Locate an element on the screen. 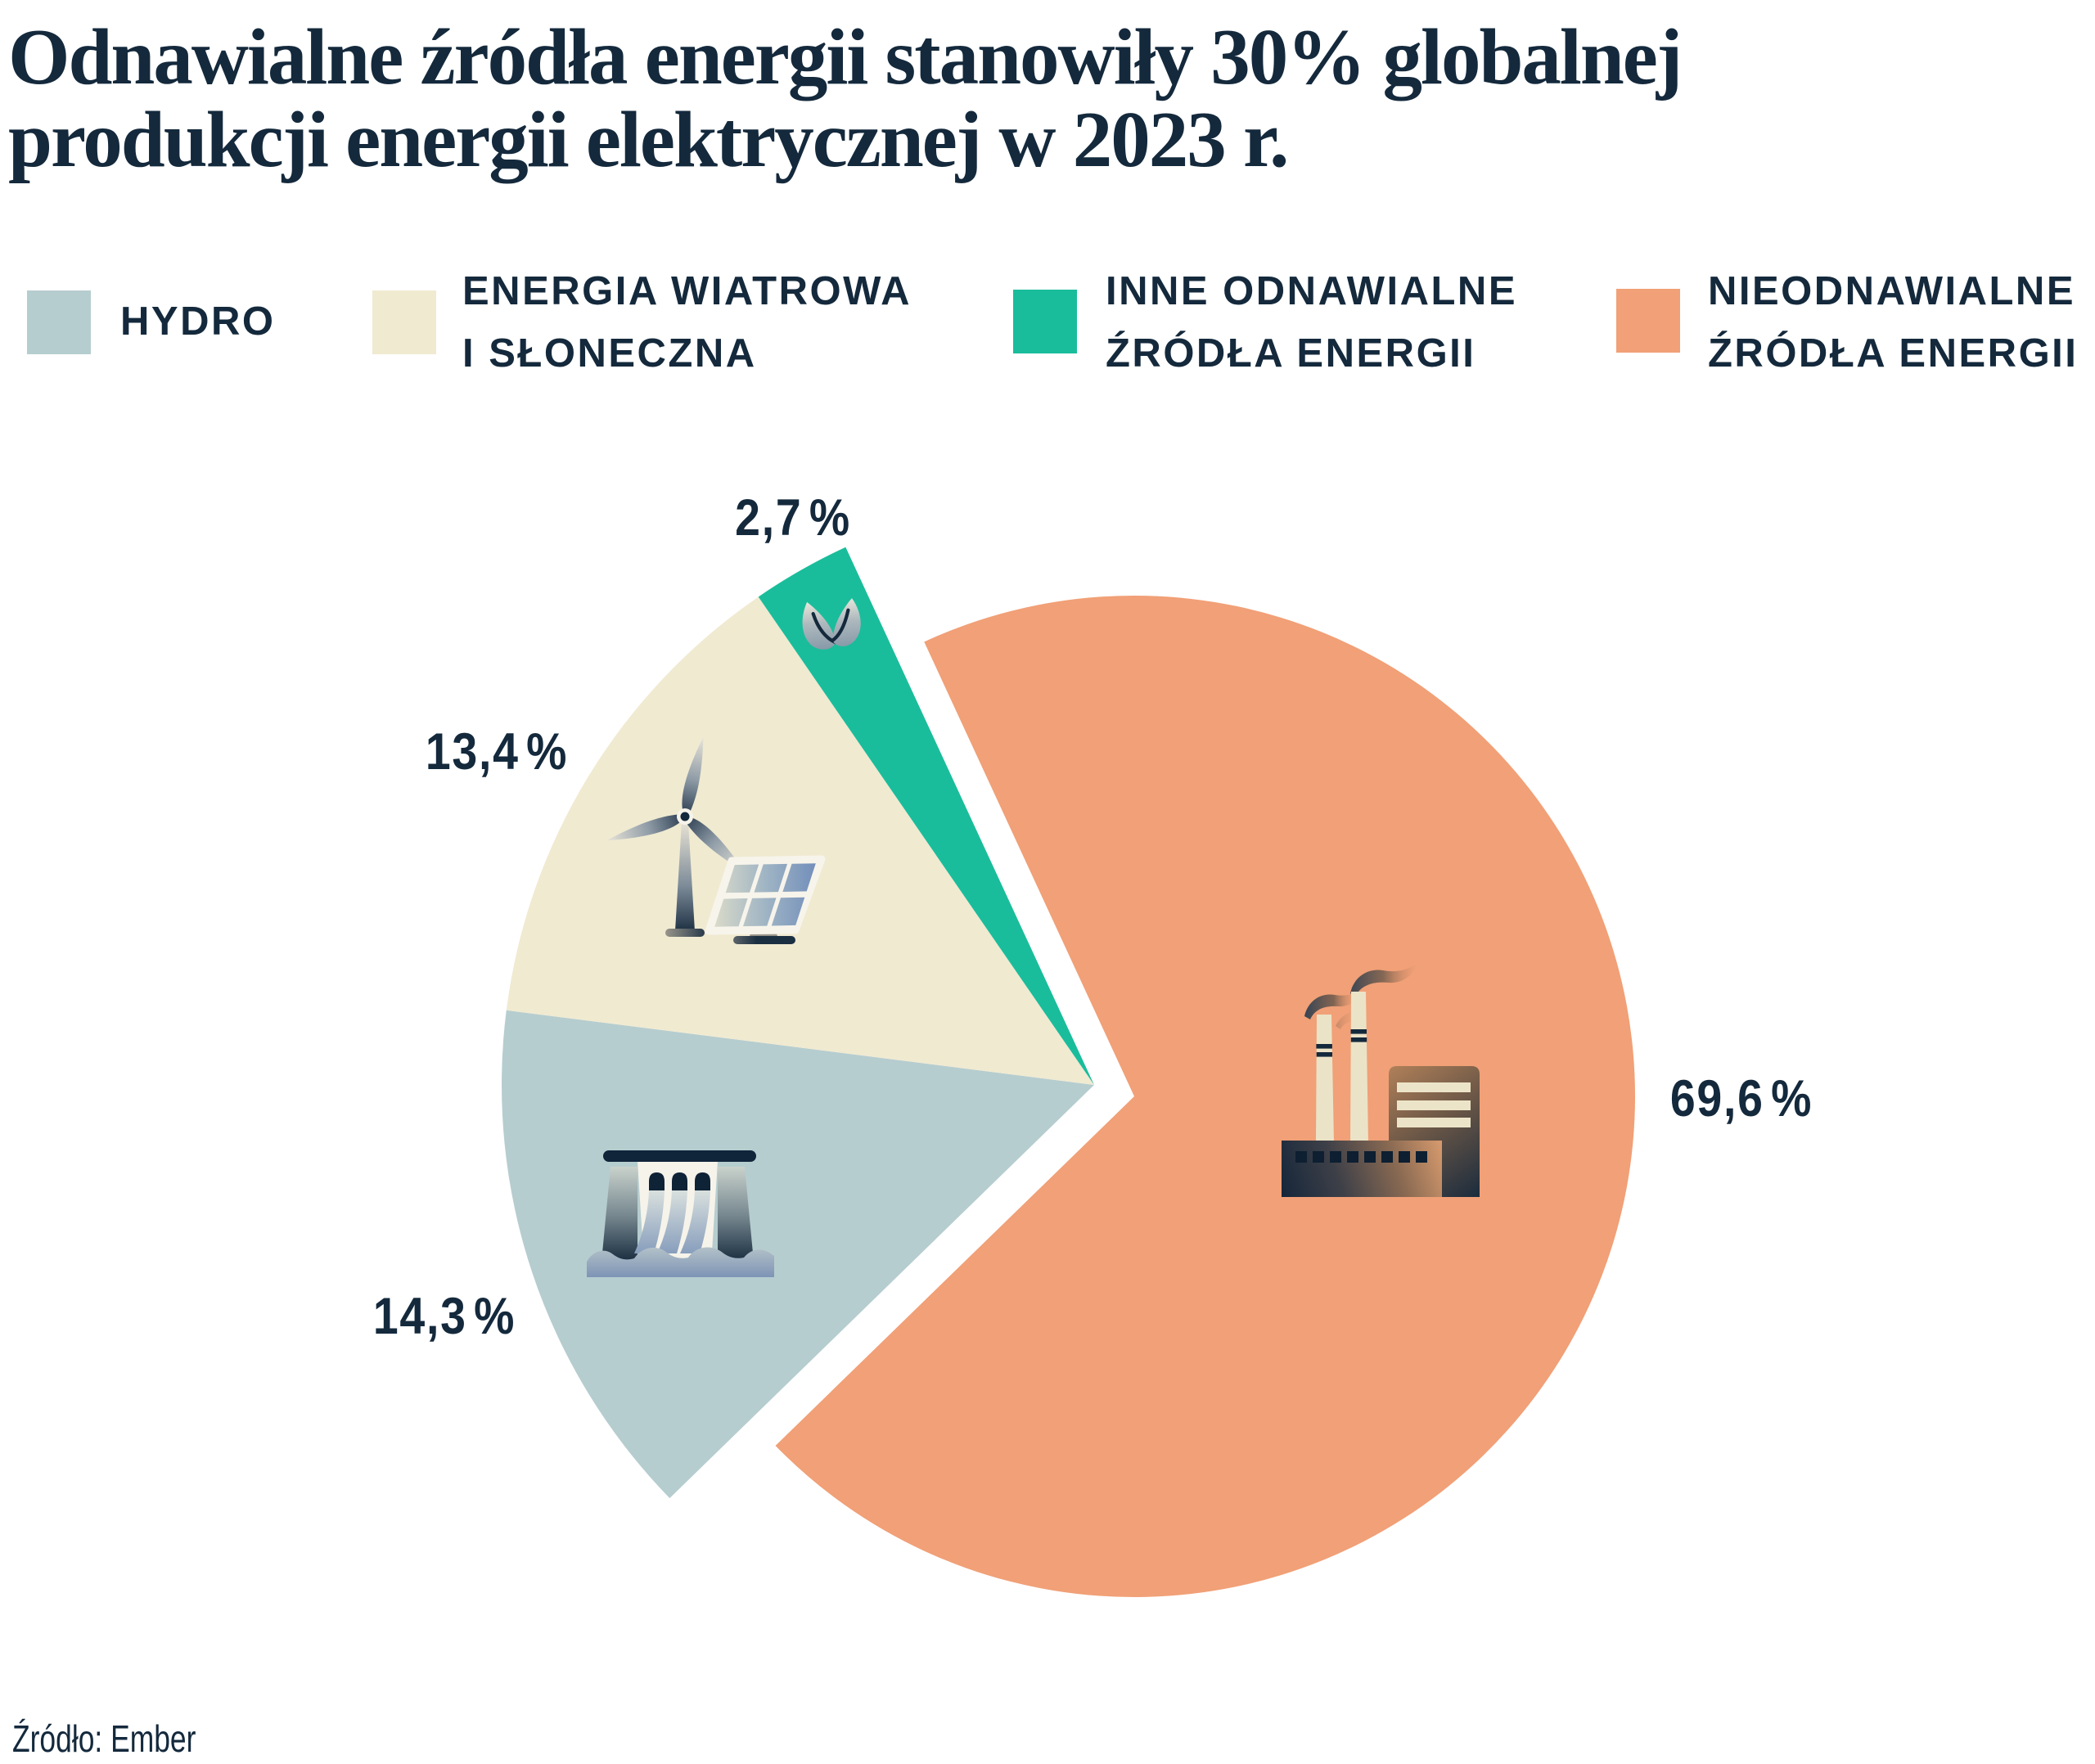  legend-label-non-renewables-line2: ŹRÓDŁA ENERGII is located at coordinates (1894, 354).